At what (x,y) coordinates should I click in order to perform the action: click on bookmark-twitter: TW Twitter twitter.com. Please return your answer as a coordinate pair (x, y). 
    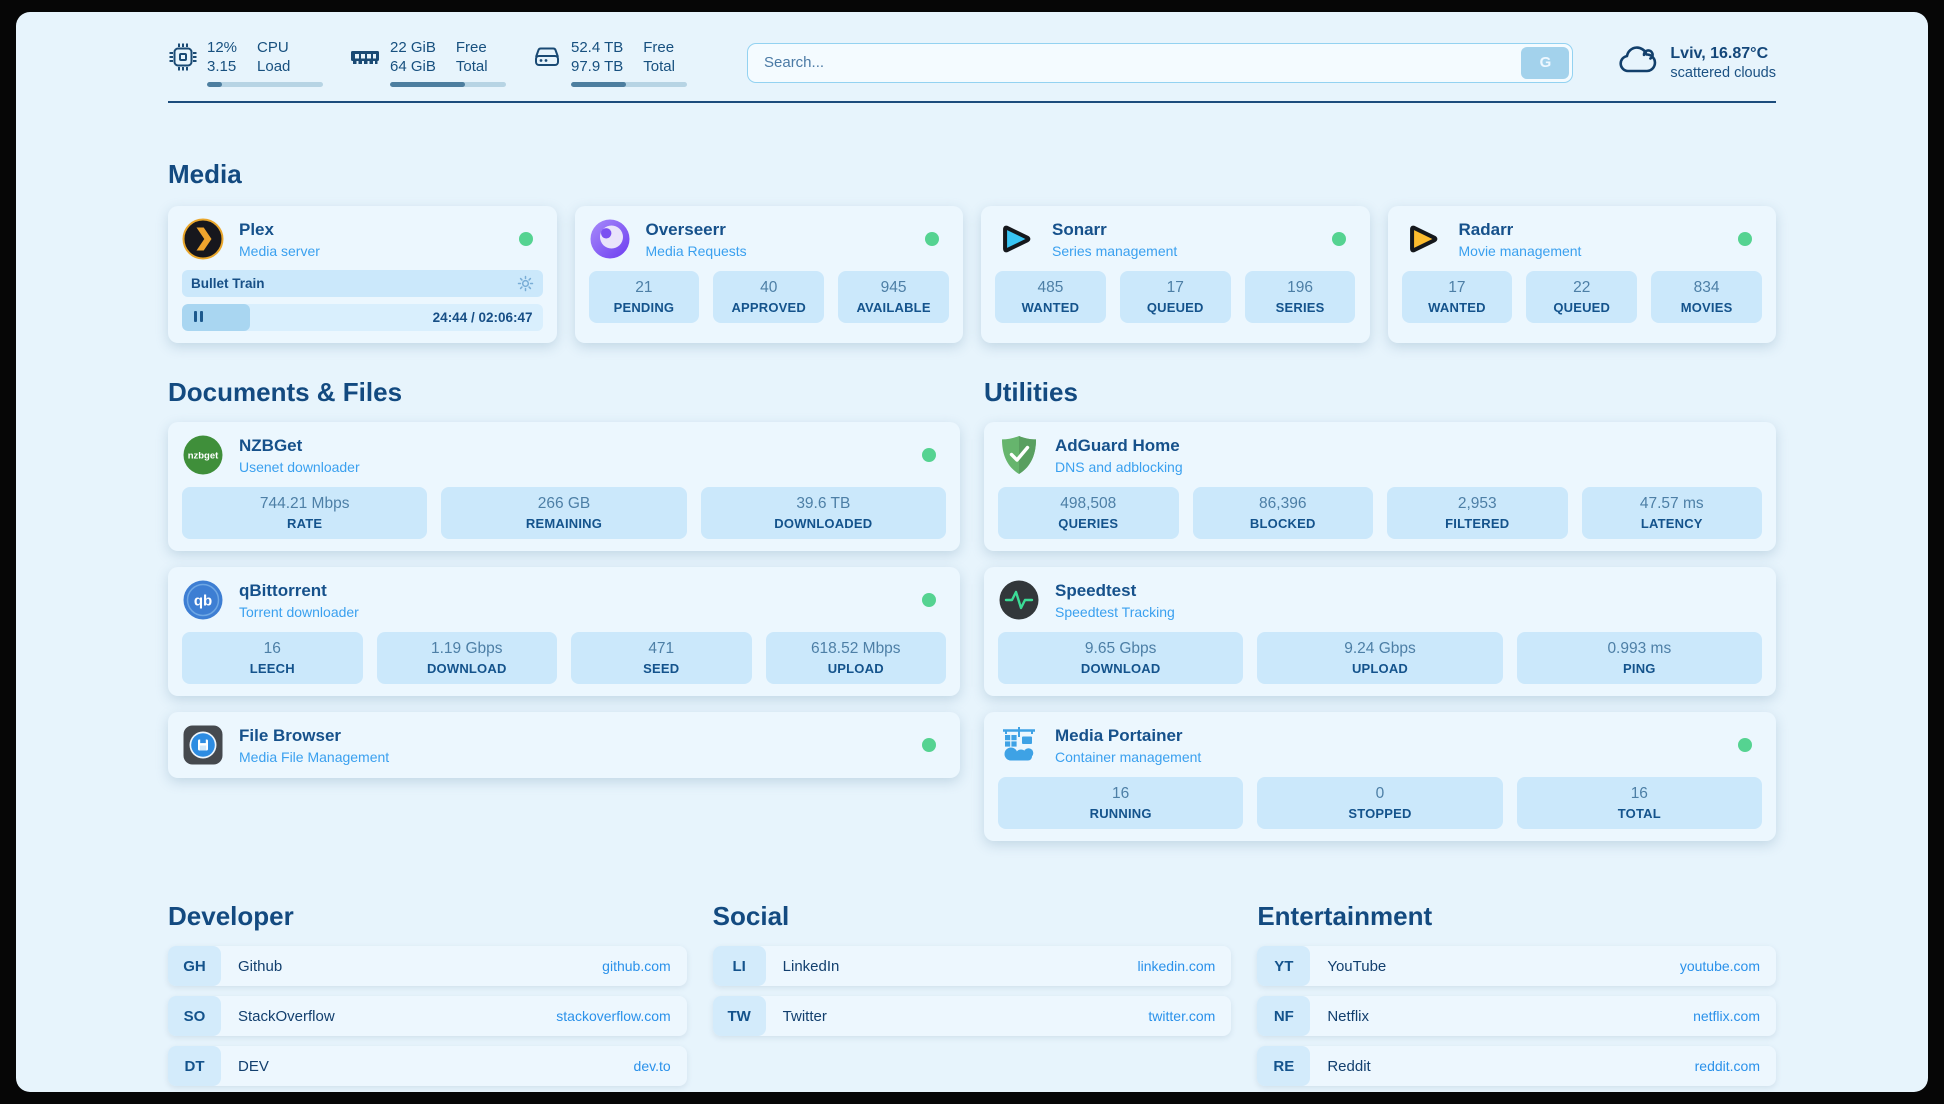
    Looking at the image, I should click on (972, 1016).